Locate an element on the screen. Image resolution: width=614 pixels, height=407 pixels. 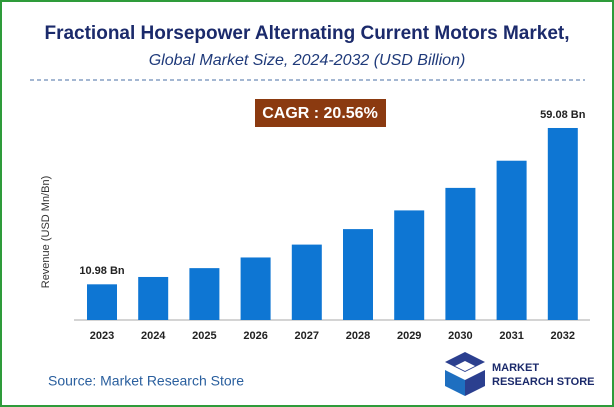
x-tick-label: 2024 is located at coordinates (153, 336).